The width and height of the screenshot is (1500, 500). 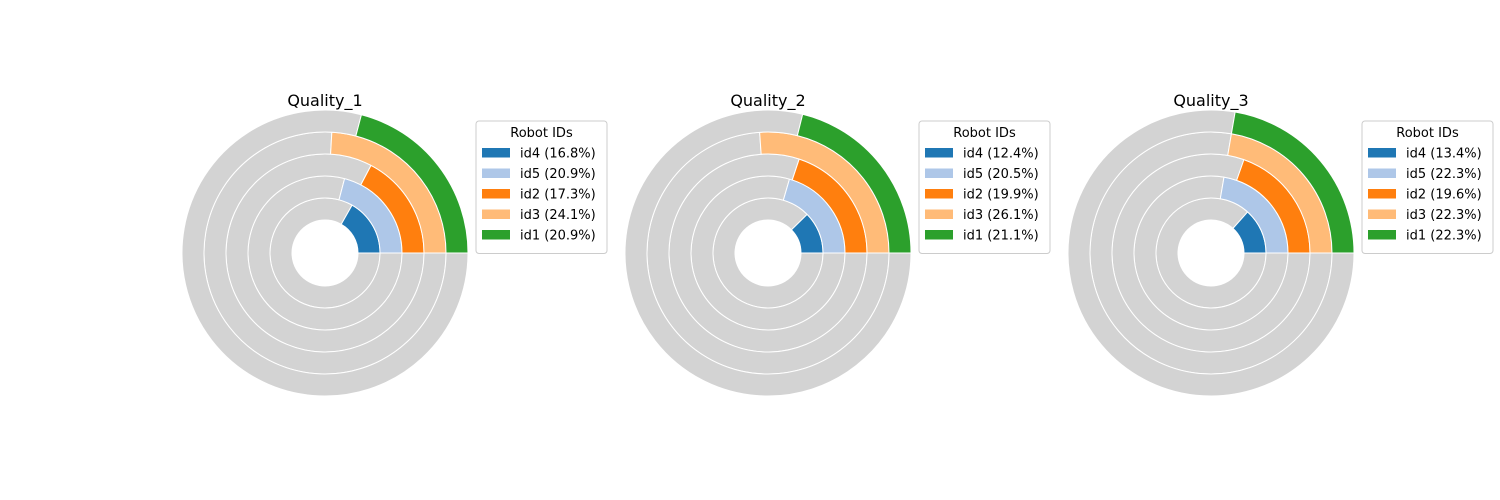 I want to click on legend-label-id4: id4 (16.8%), so click(x=558, y=154).